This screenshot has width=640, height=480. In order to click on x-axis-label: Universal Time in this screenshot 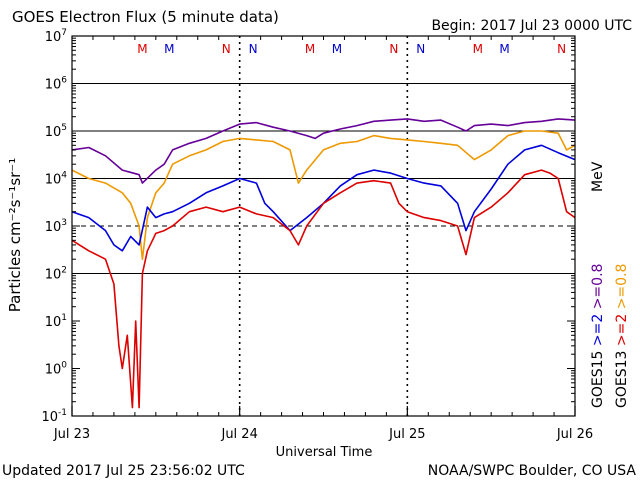, I will do `click(324, 452)`.